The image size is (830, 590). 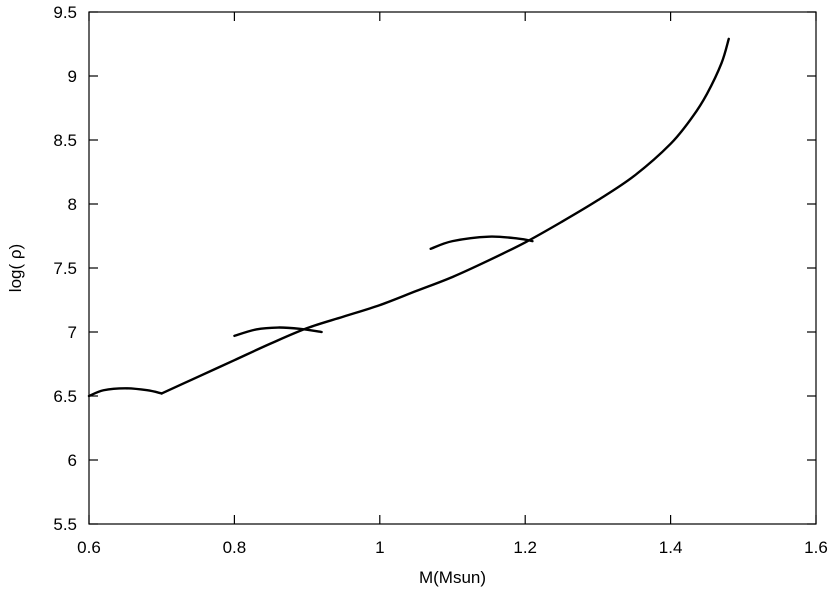 What do you see at coordinates (15, 268) in the screenshot?
I see `y-axis-label: log( ρ)` at bounding box center [15, 268].